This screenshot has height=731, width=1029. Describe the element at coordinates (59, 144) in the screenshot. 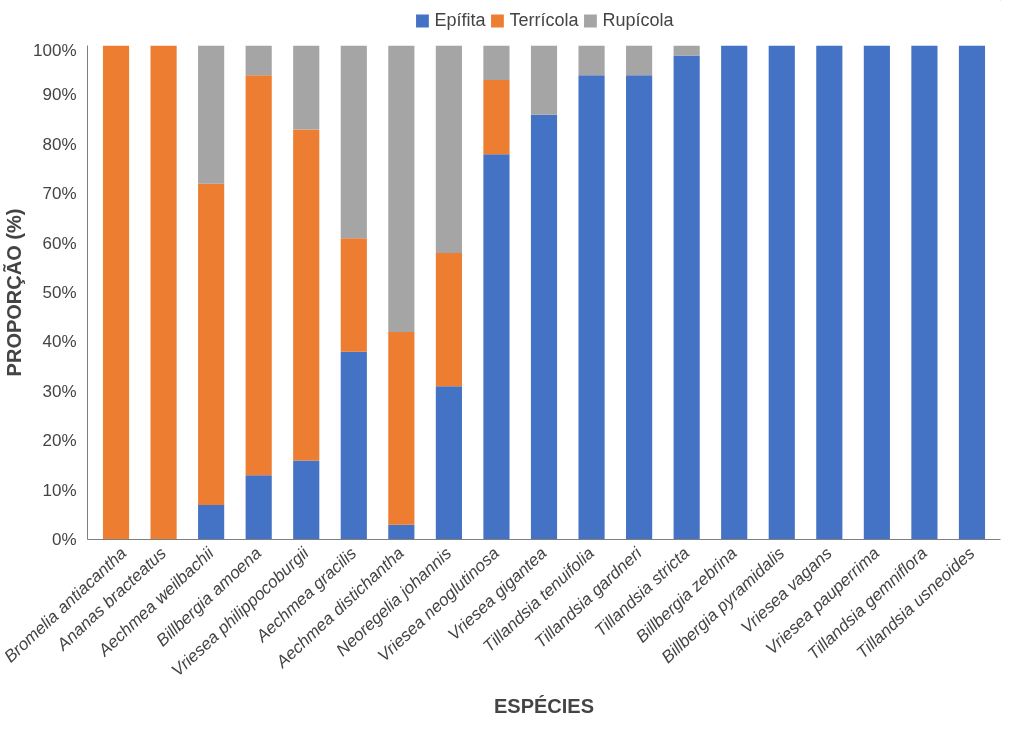

I see `y-tick-label: 80%` at that location.